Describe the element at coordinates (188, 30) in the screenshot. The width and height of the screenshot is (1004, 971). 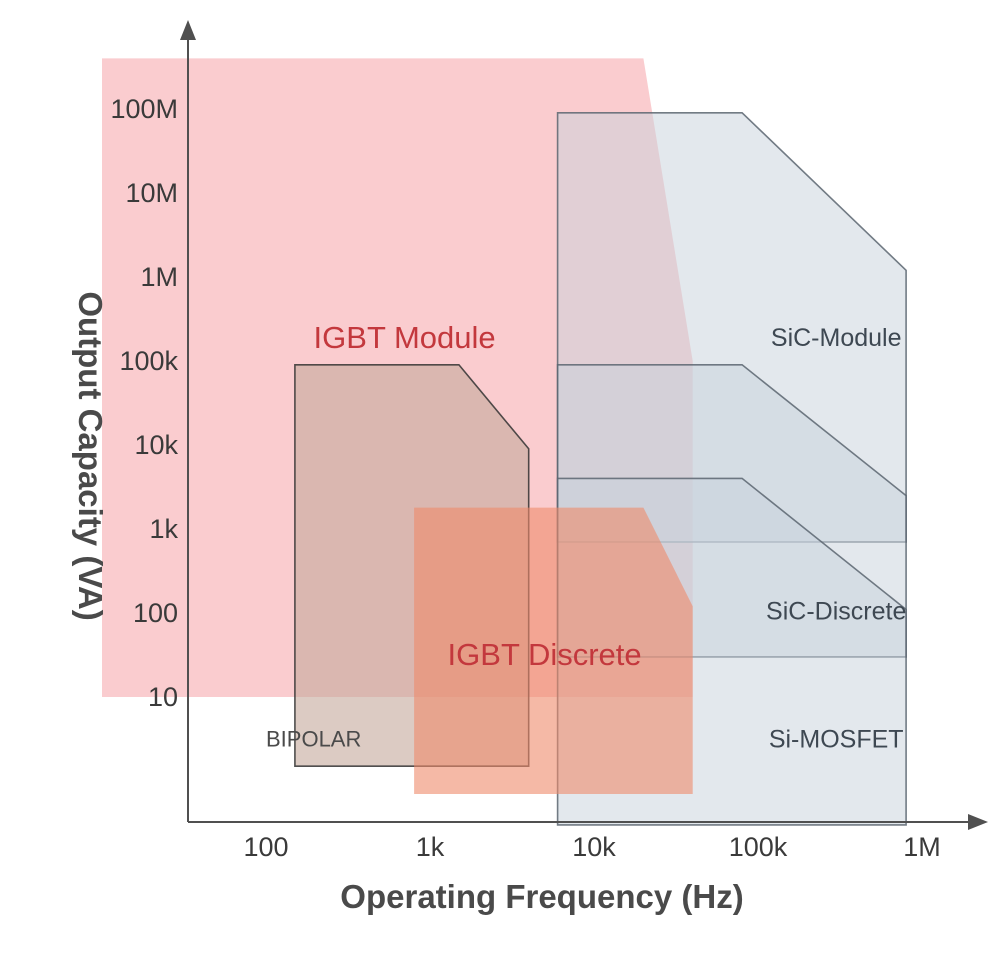
I see `y-axis-arrow-icon` at that location.